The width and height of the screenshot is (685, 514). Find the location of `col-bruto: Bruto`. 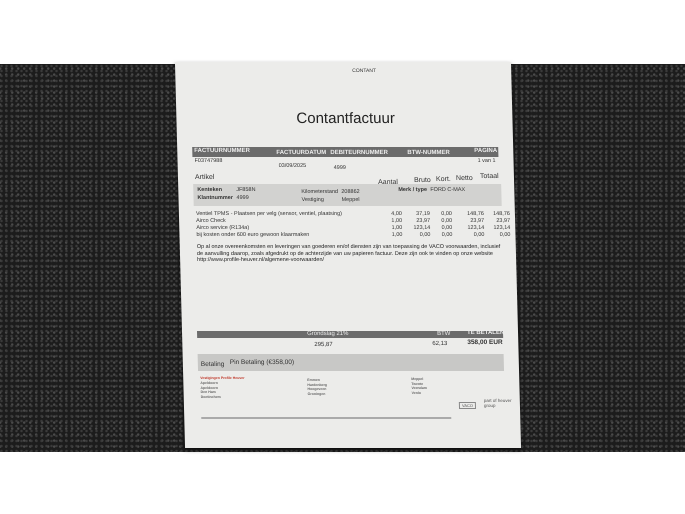

col-bruto: Bruto is located at coordinates (422, 180).